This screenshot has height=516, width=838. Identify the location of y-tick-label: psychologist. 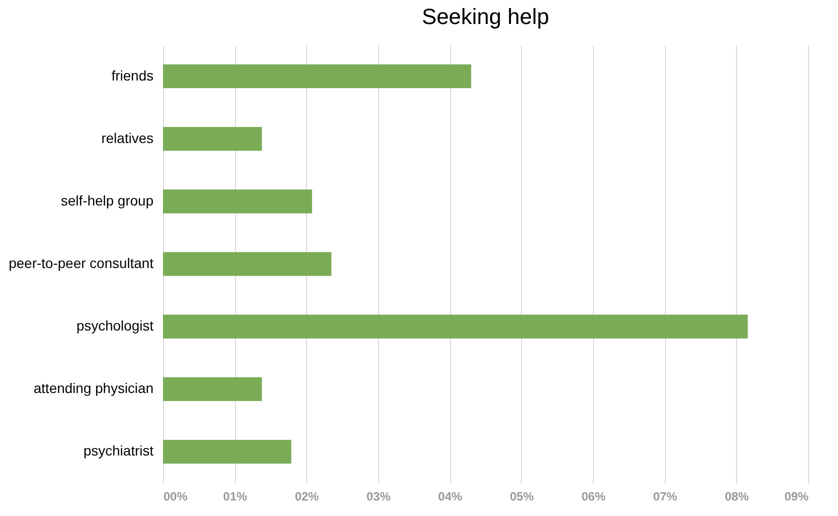
(115, 326).